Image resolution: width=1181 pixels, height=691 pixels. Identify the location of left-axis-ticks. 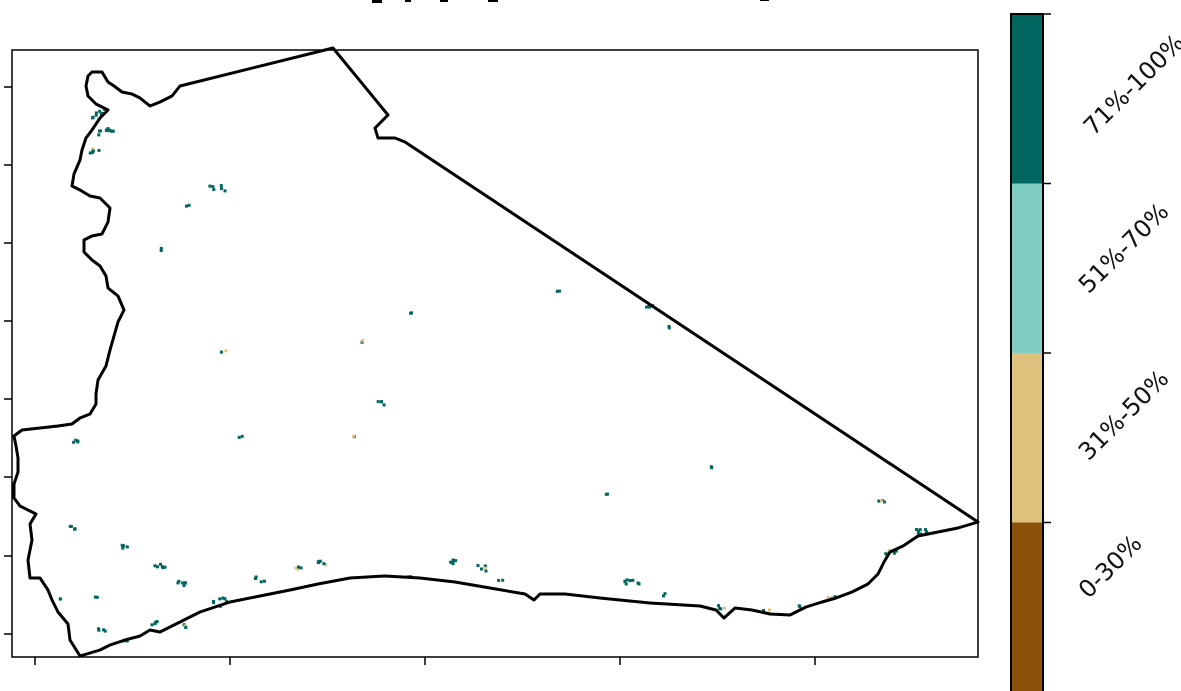
(8, 360).